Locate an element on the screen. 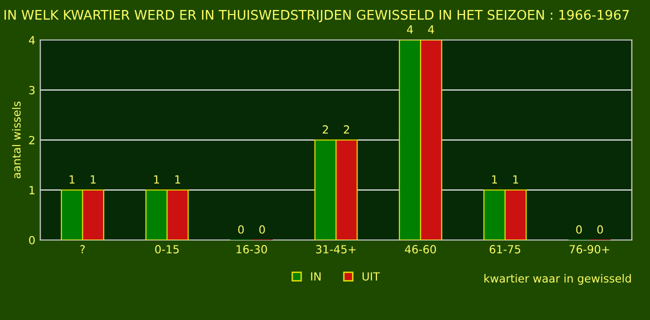 The image size is (650, 320). y-tick-label: 1 is located at coordinates (32, 190).